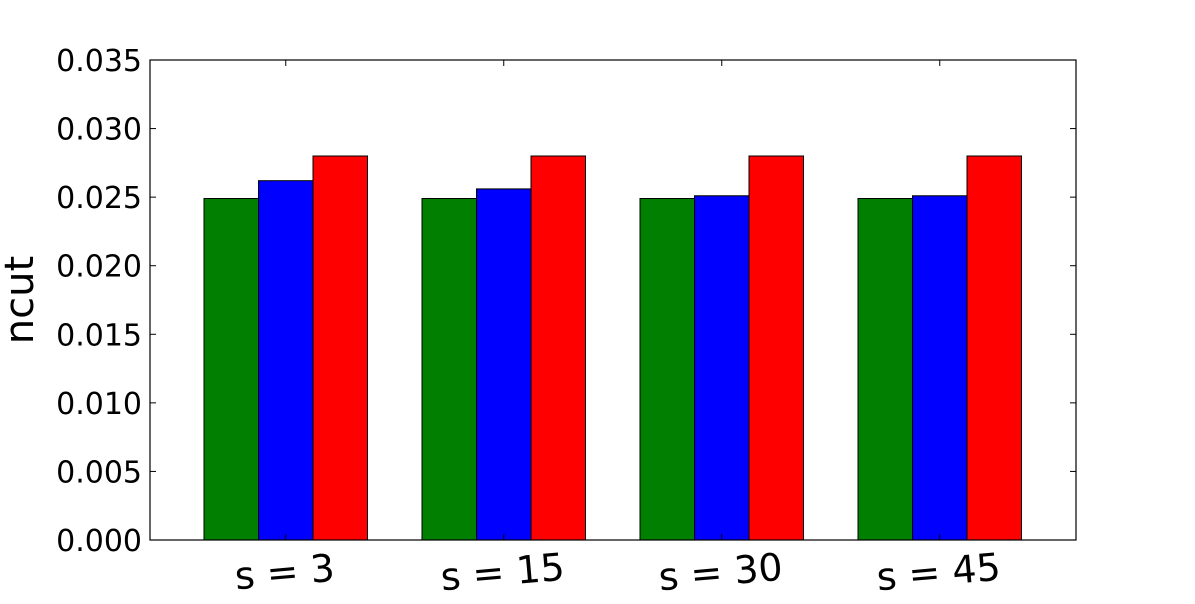 This screenshot has height=604, width=1195. What do you see at coordinates (99, 404) in the screenshot?
I see `y-tick-label: 0.010` at bounding box center [99, 404].